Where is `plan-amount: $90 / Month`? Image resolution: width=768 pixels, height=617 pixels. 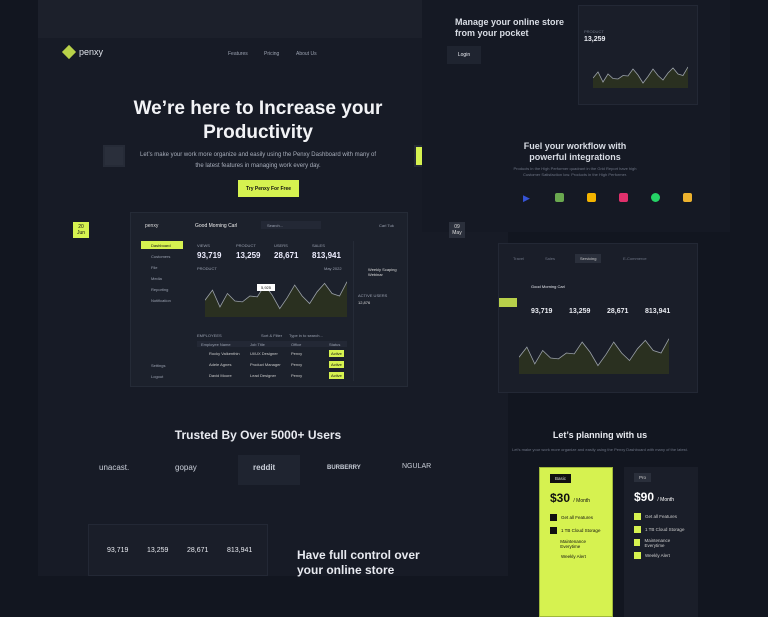
plan-amount: $90 / Month is located at coordinates (661, 497).